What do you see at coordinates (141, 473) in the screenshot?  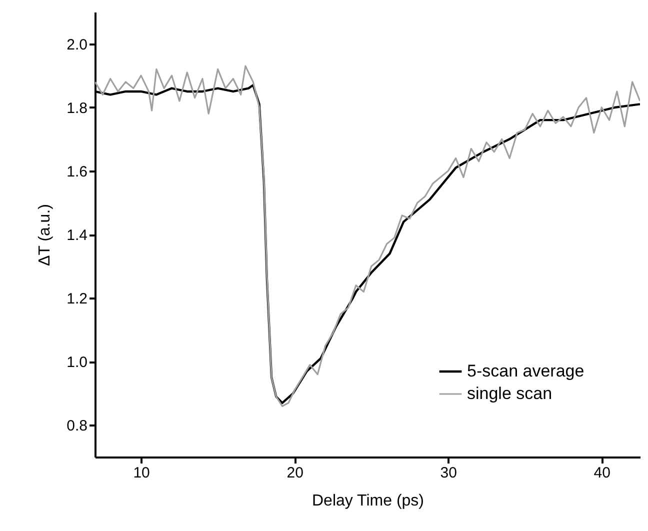 I see `x-tick-label: 10` at bounding box center [141, 473].